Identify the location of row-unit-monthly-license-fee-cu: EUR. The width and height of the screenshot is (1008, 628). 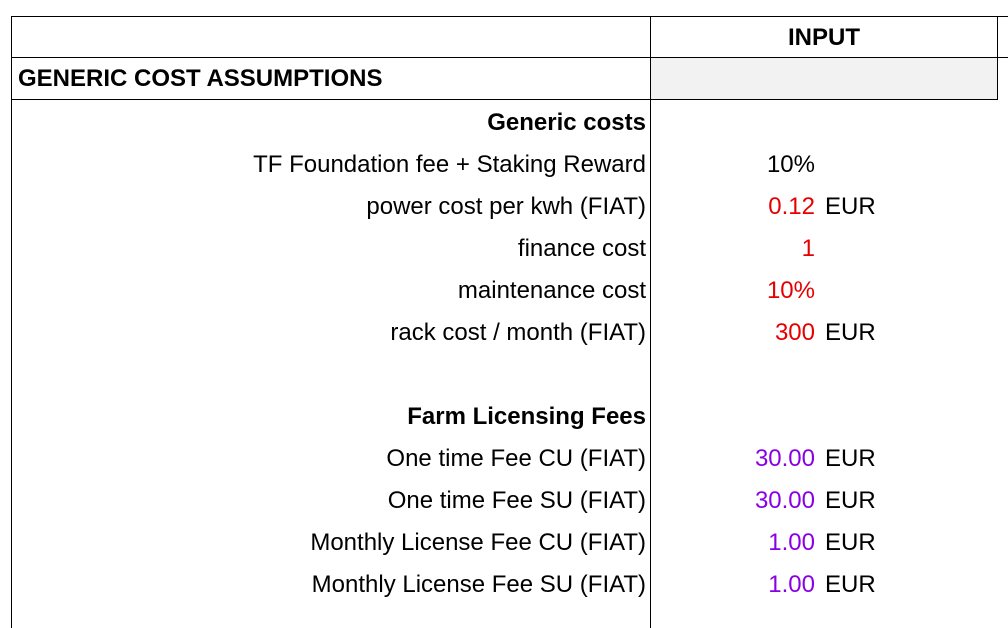
(850, 542).